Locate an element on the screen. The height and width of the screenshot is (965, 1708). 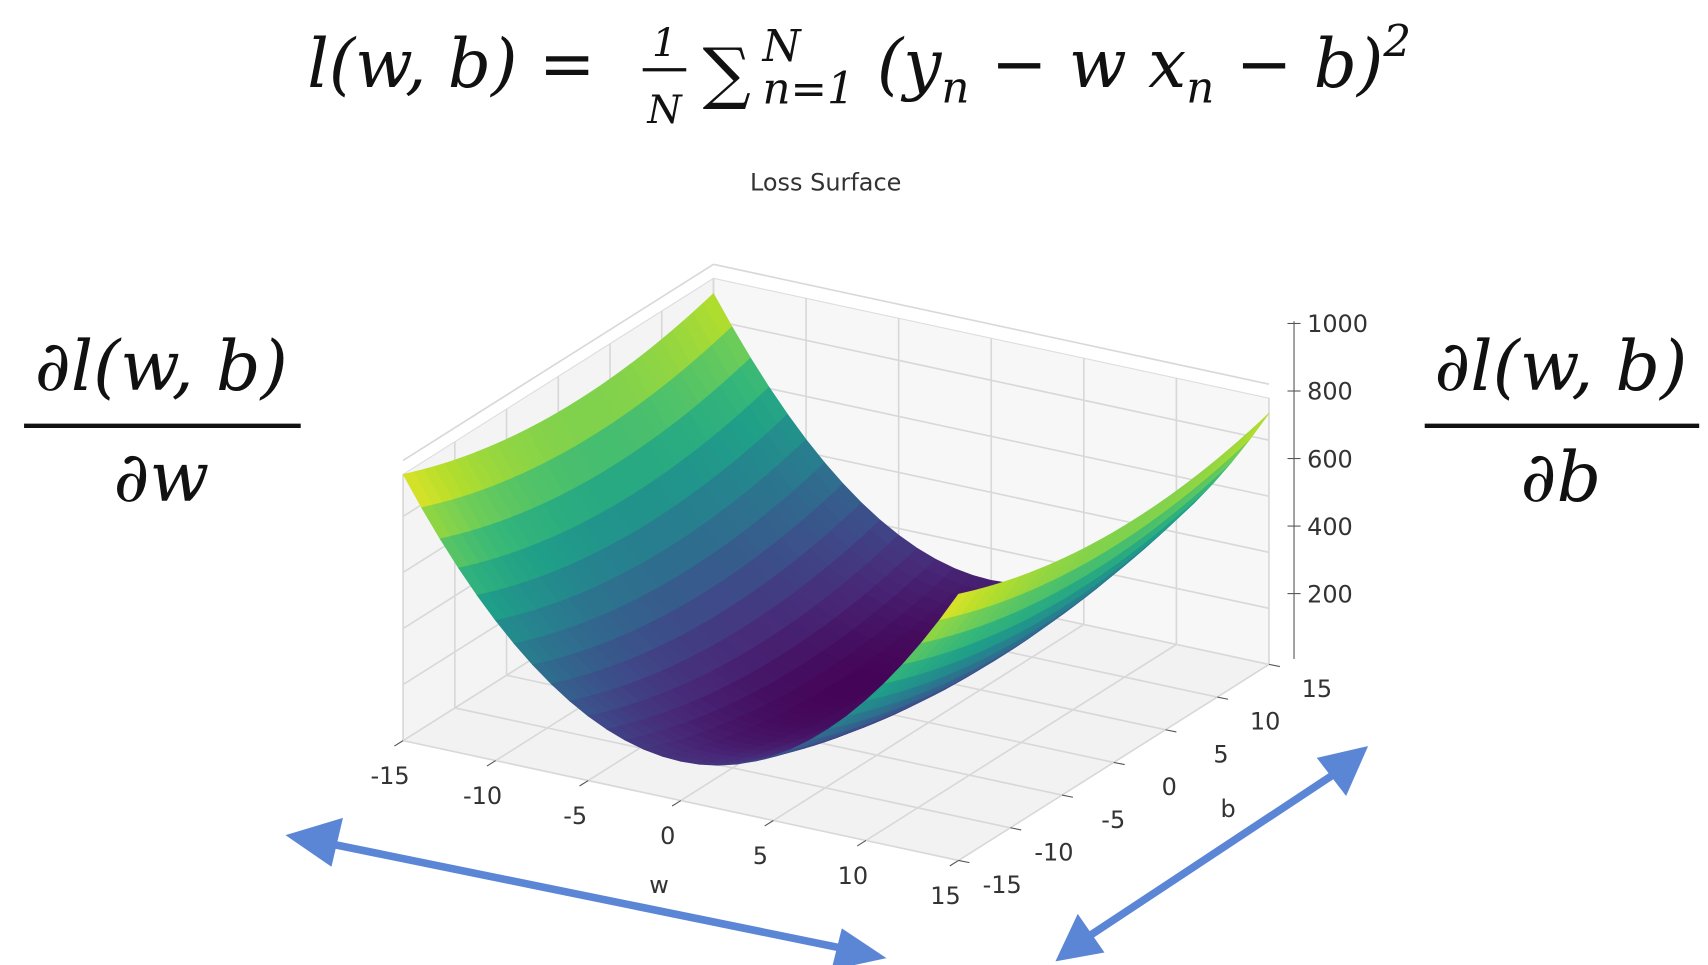
y-tick-label: 5 is located at coordinates (1220, 754).